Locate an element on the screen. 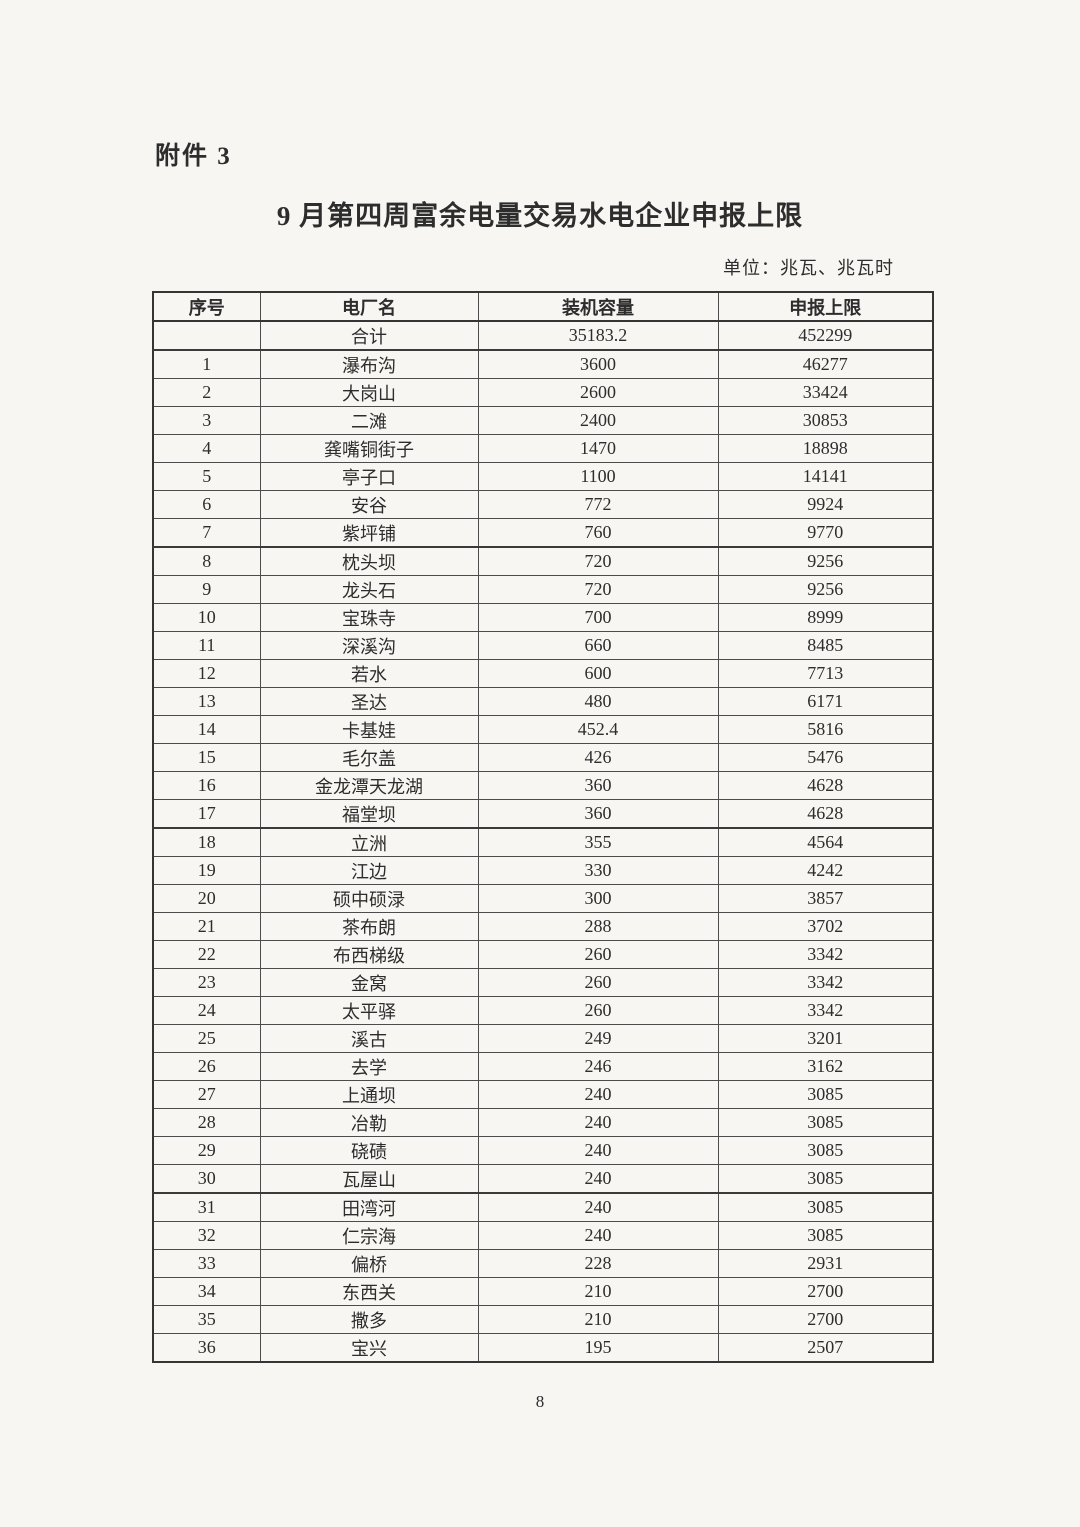 The width and height of the screenshot is (1080, 1527). table-cell: 1100 is located at coordinates (598, 476).